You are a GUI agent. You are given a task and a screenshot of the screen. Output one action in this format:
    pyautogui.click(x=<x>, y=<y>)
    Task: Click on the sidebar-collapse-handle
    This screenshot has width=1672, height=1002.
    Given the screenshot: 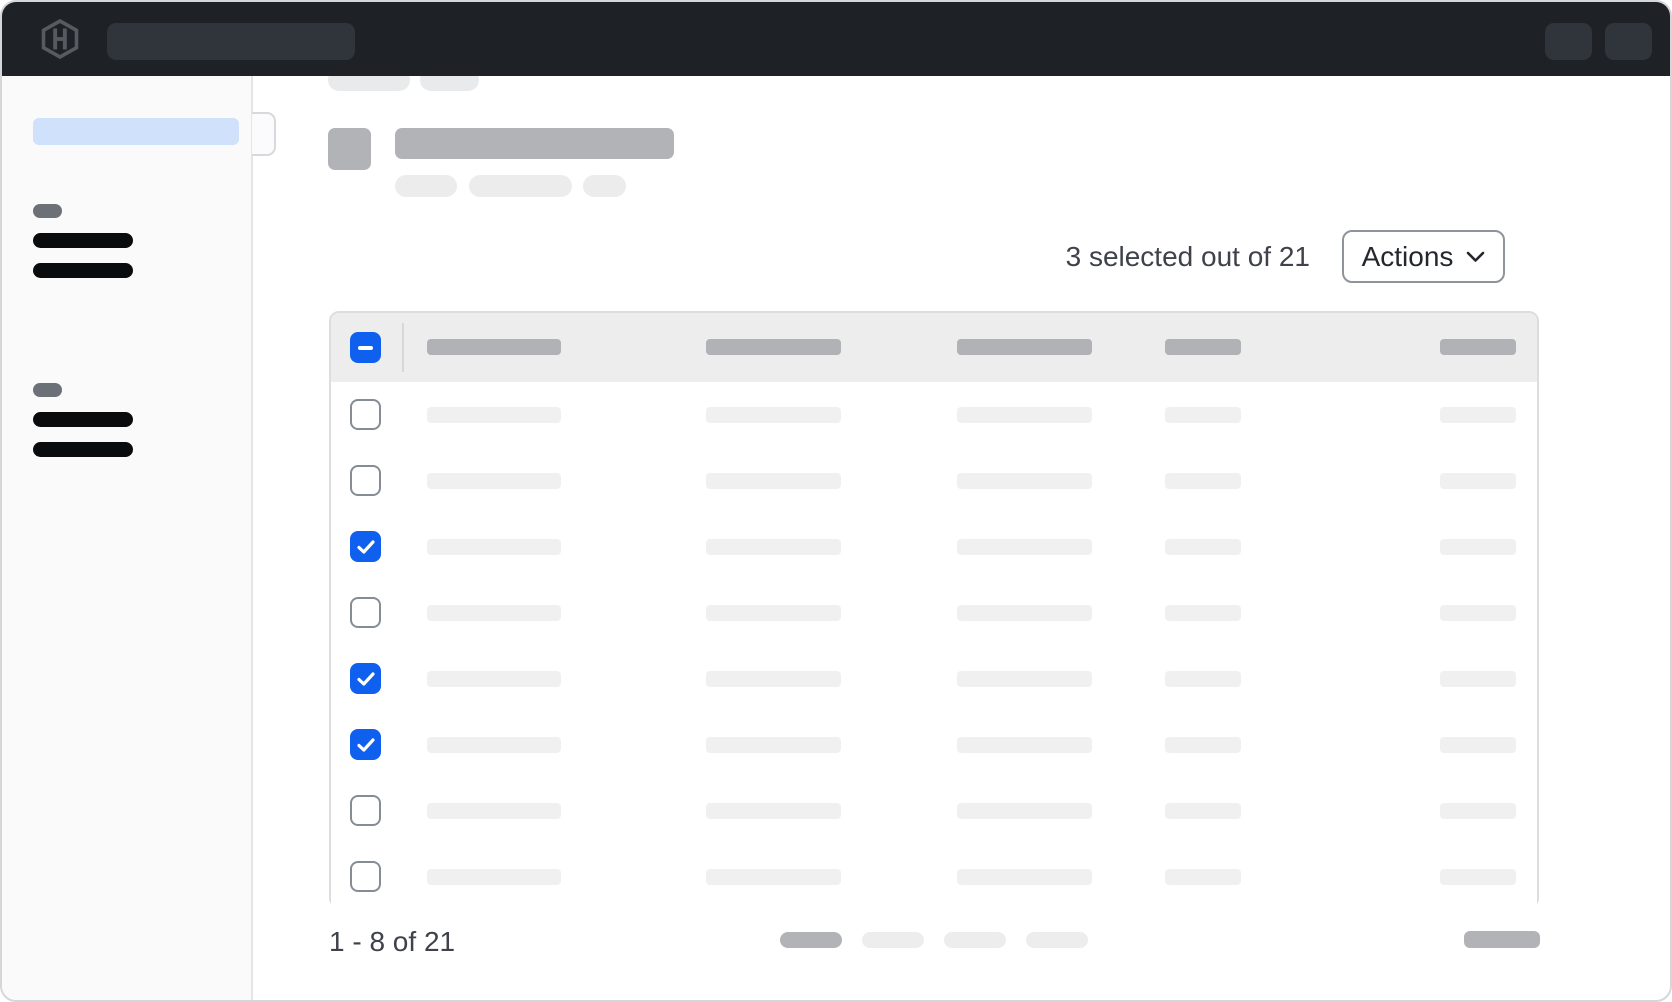 What is the action you would take?
    pyautogui.click(x=264, y=134)
    